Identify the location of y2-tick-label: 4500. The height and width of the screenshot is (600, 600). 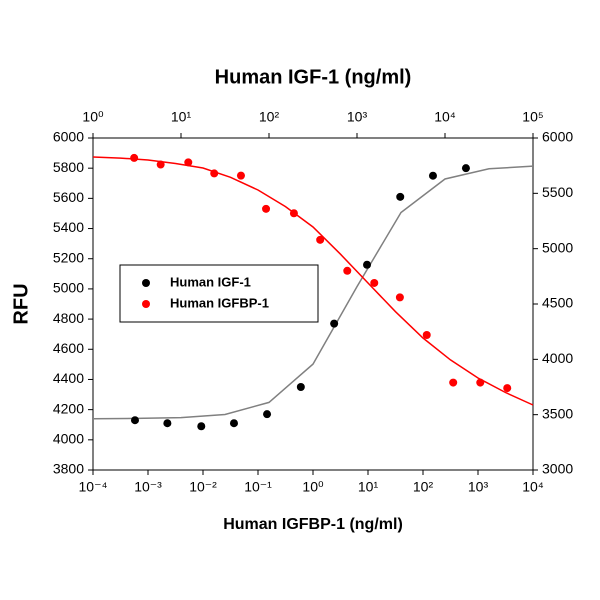
(557, 303).